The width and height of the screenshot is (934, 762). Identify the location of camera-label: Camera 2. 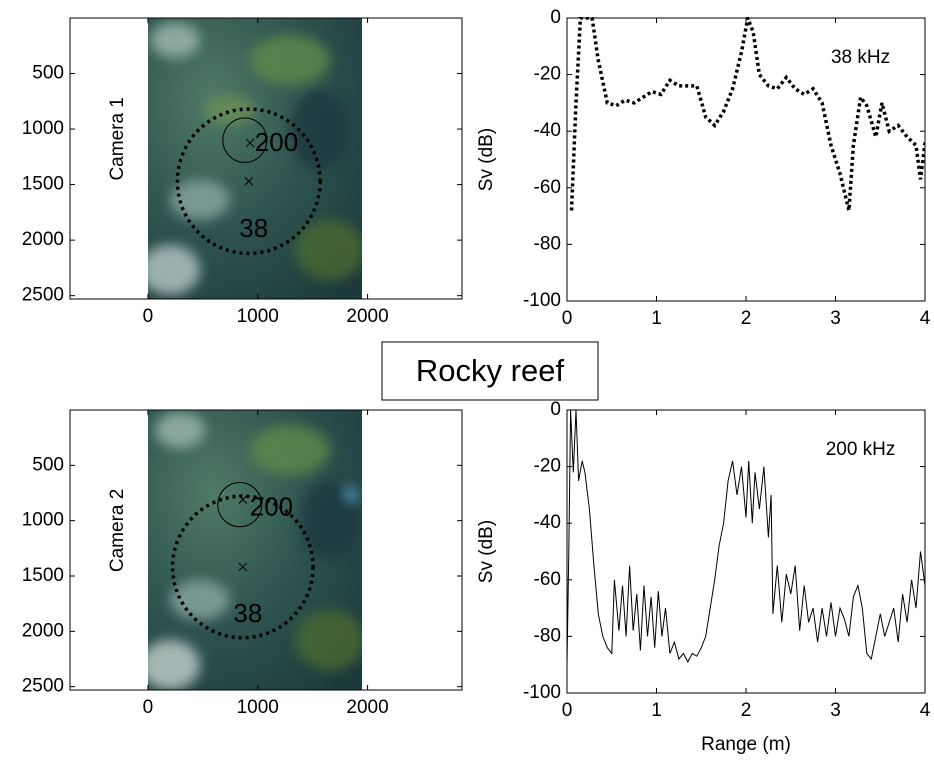
(117, 530).